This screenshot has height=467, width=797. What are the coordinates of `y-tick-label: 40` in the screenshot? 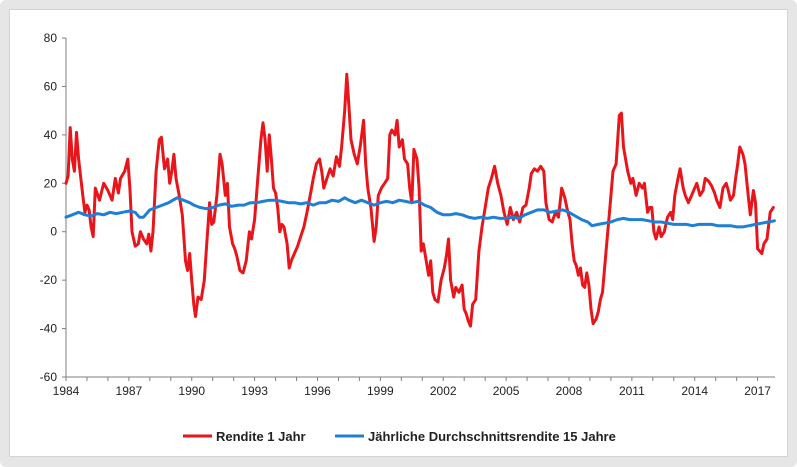 It's located at (51, 135).